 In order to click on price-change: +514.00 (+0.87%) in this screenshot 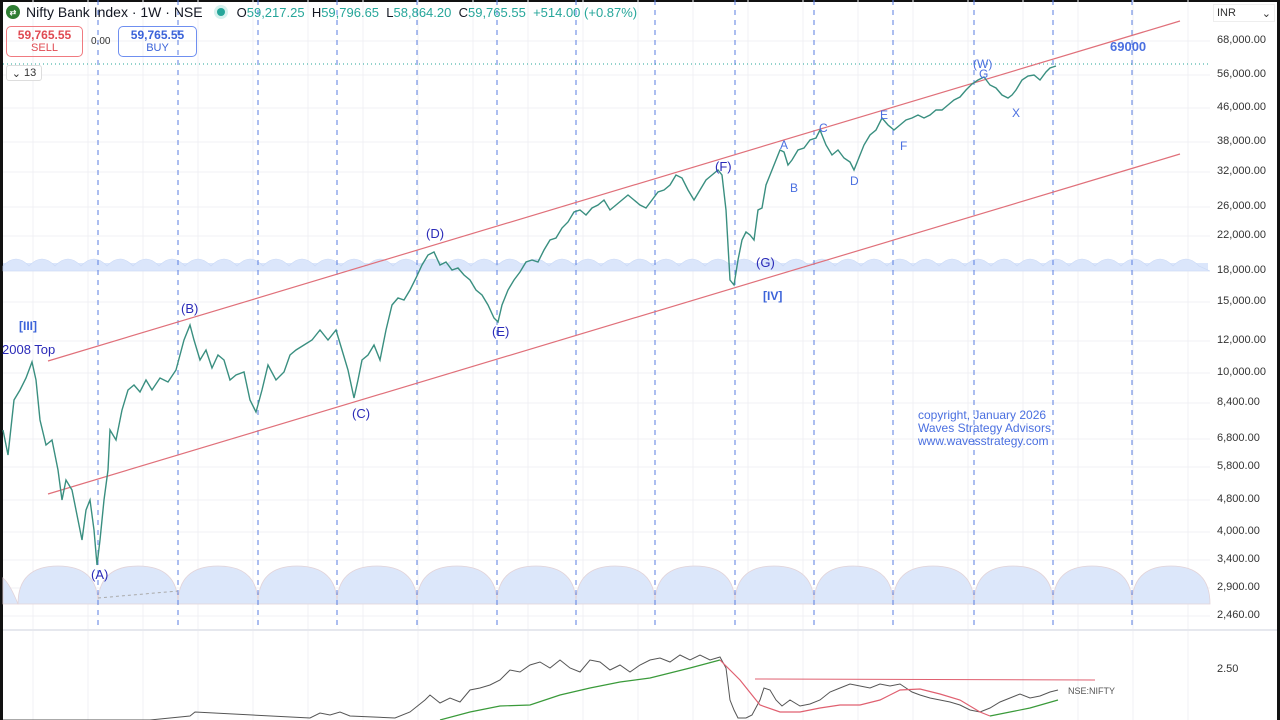, I will do `click(585, 12)`.